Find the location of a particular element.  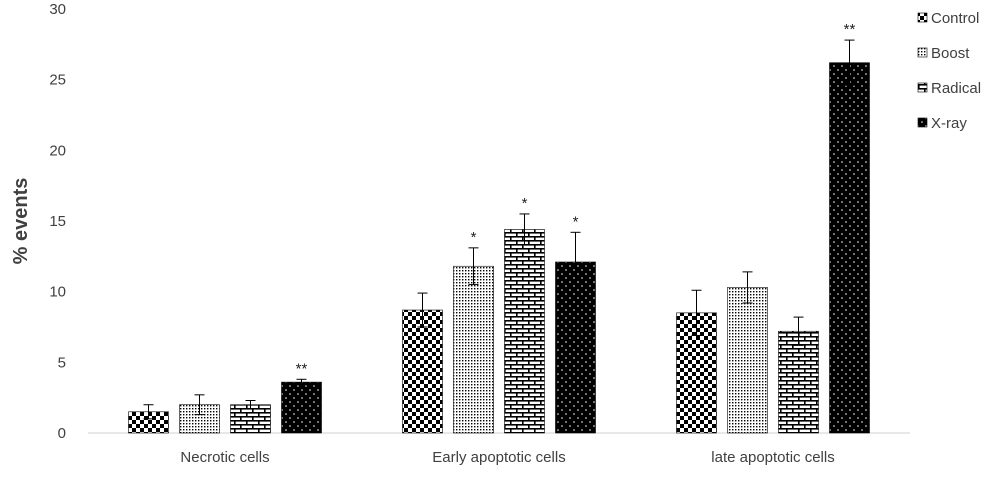

y-tick-label: 25 is located at coordinates (57, 80).